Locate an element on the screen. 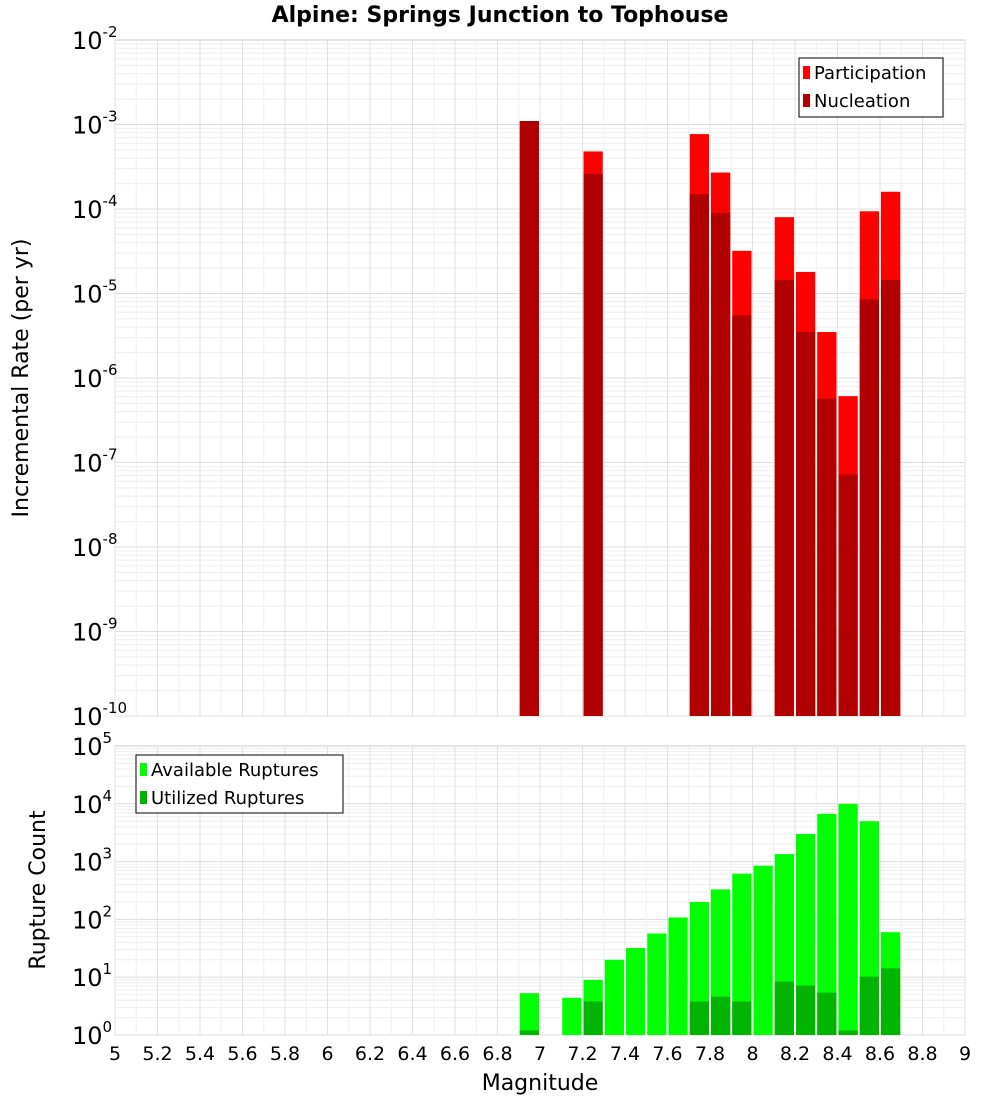 Image resolution: width=1000 pixels, height=1100 pixels. x-tick-label: 8.8 is located at coordinates (922, 1054).